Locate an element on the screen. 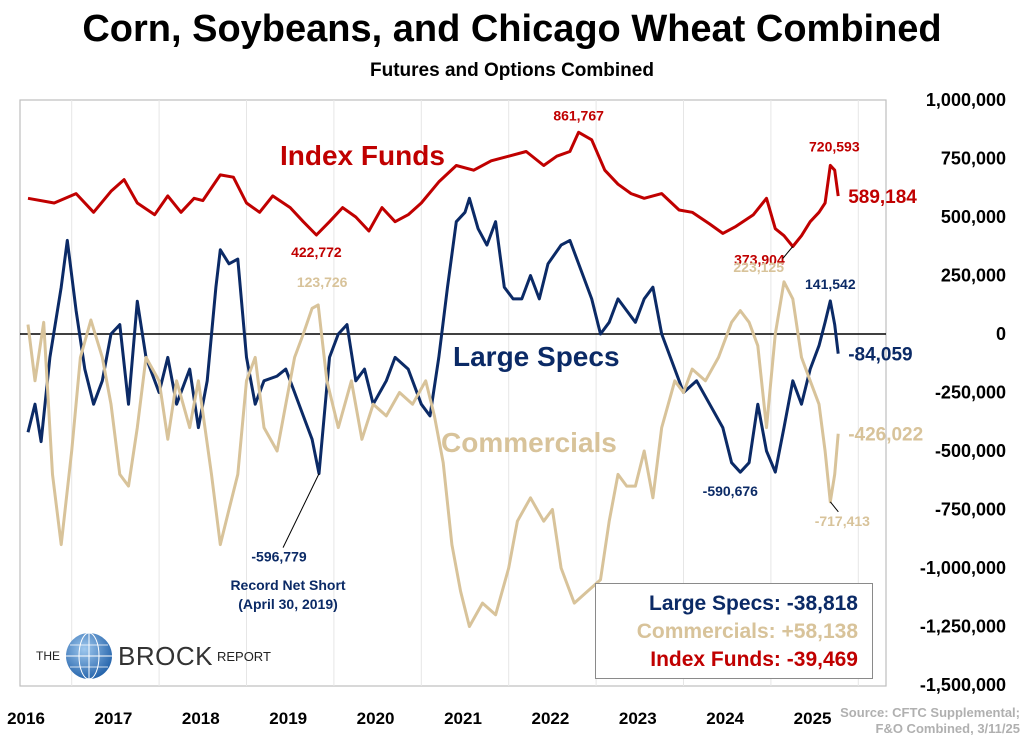 The image size is (1024, 743). y-tick-label: -1,000,000 is located at coordinates (963, 568).